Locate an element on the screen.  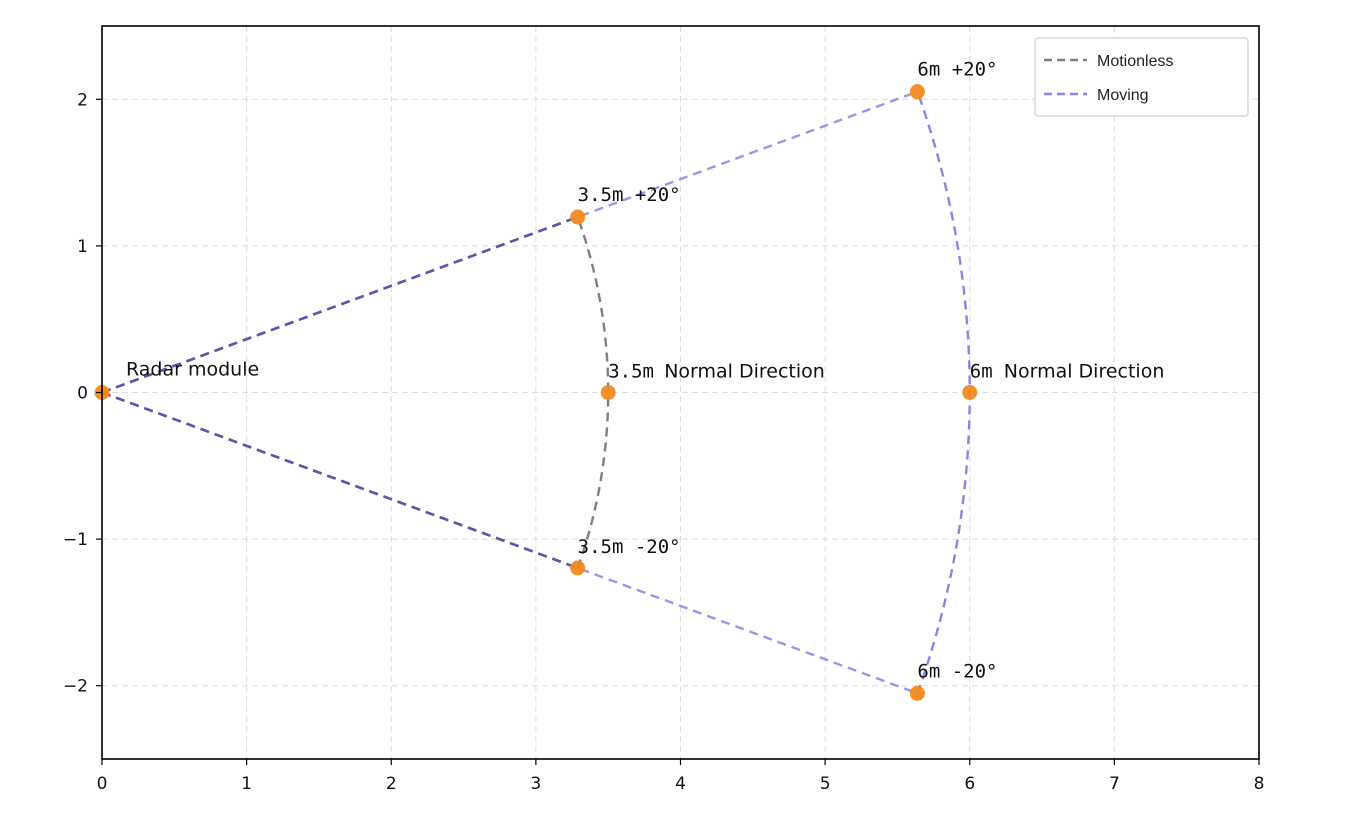
x-tick-label: 0 is located at coordinates (102, 784).